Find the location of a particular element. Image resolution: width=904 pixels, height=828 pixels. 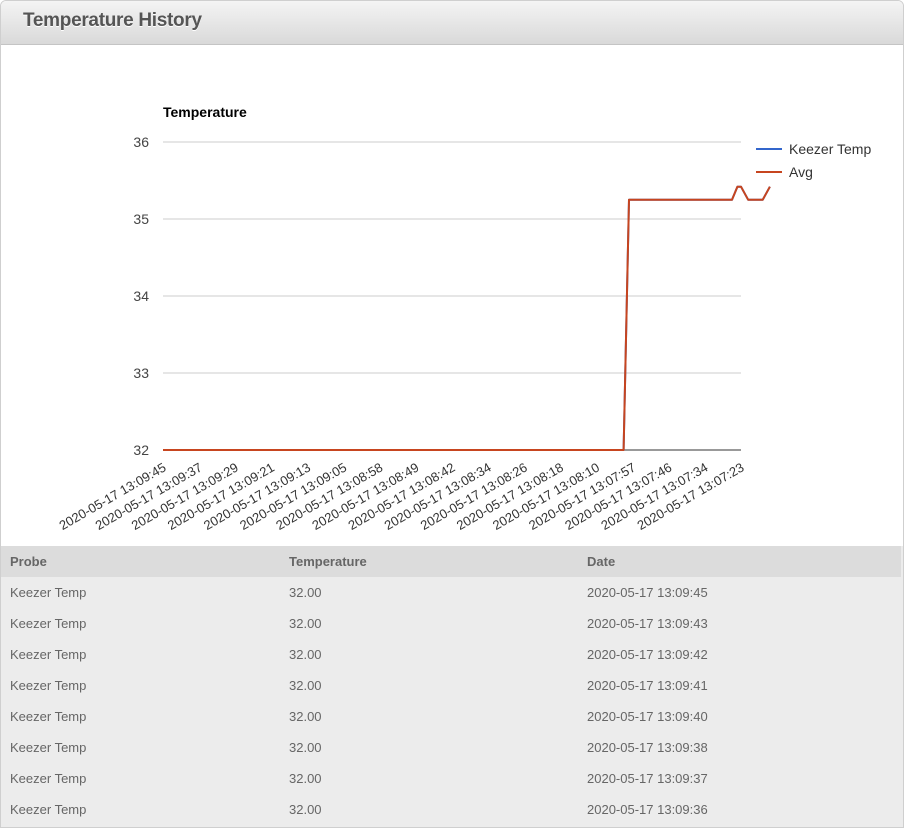

column-header-temperature: Temperature is located at coordinates (328, 561).